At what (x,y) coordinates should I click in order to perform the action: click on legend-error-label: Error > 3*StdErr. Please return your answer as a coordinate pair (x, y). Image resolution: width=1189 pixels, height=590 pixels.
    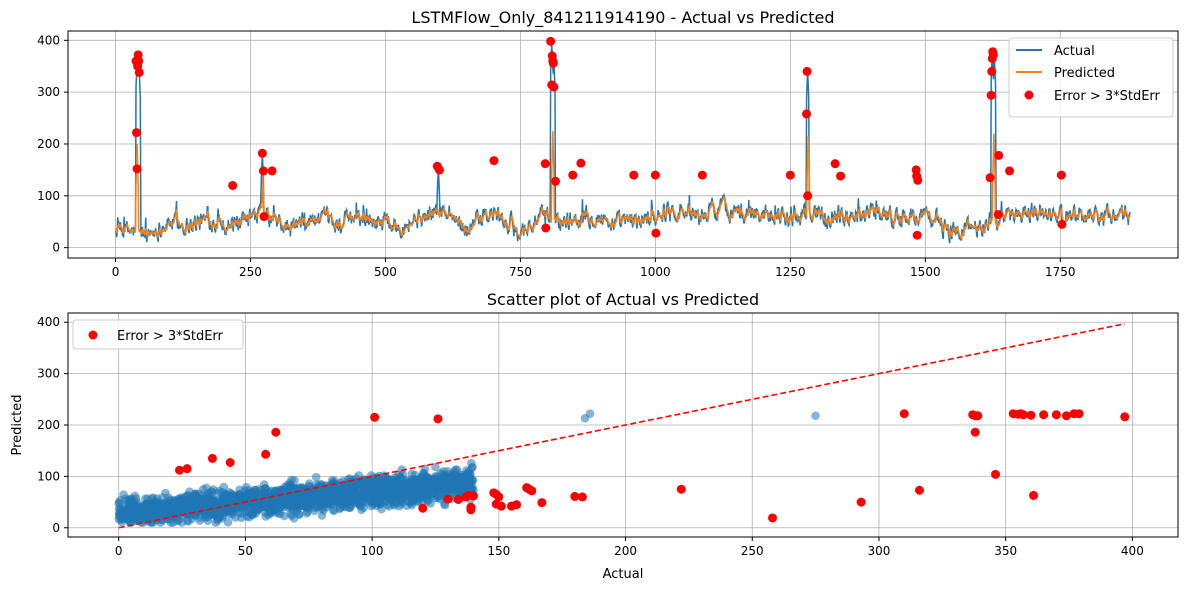
    Looking at the image, I should click on (1107, 96).